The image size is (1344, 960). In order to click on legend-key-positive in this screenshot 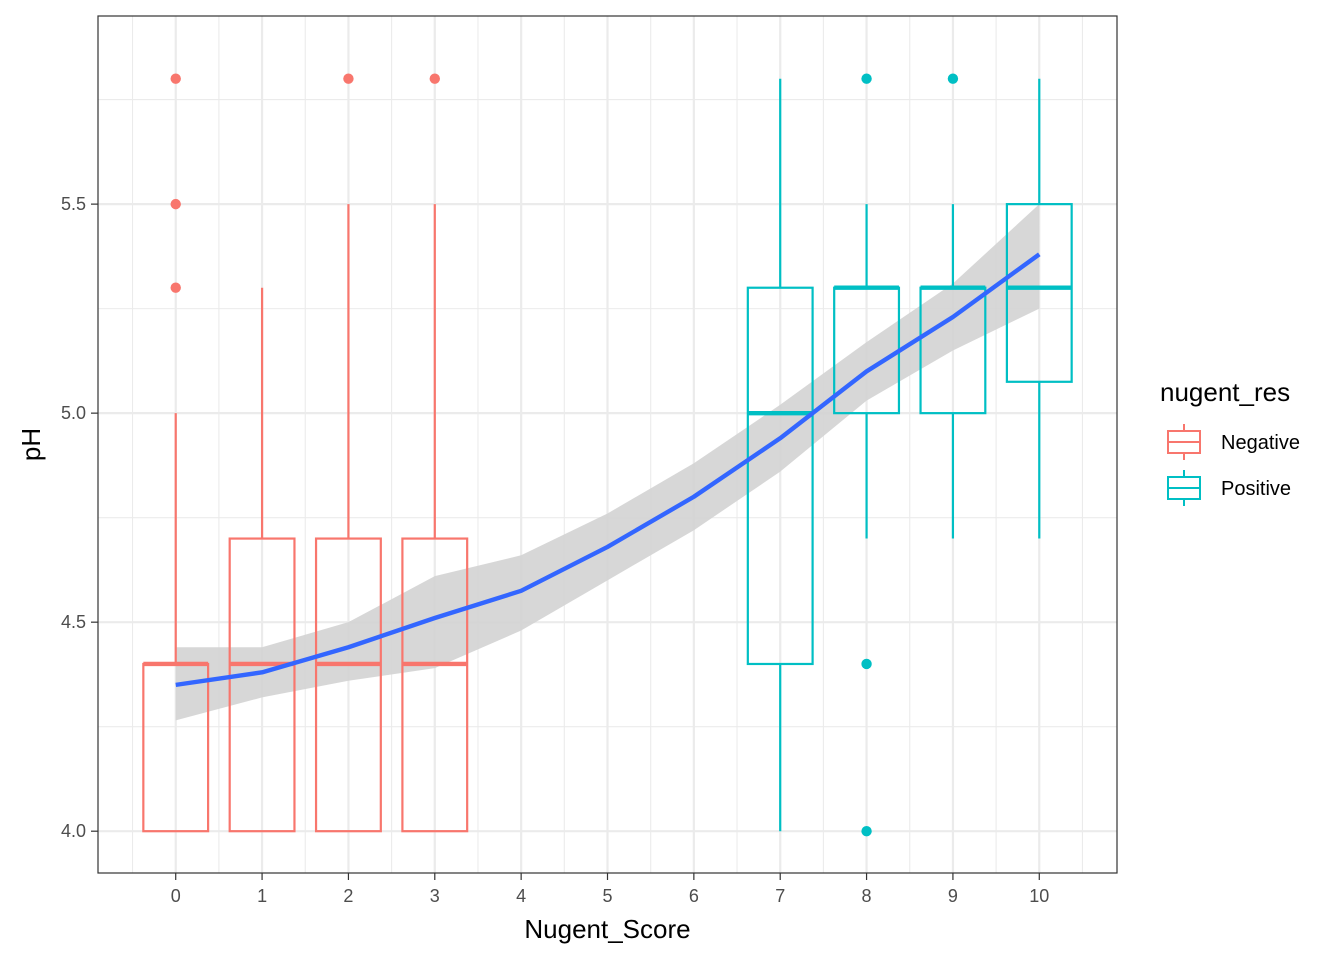, I will do `click(1184, 488)`.